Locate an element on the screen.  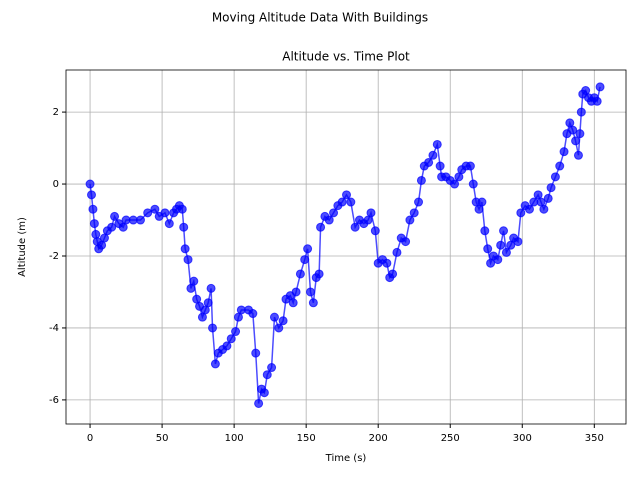
y-tick-label: -2 is located at coordinates (54, 256).